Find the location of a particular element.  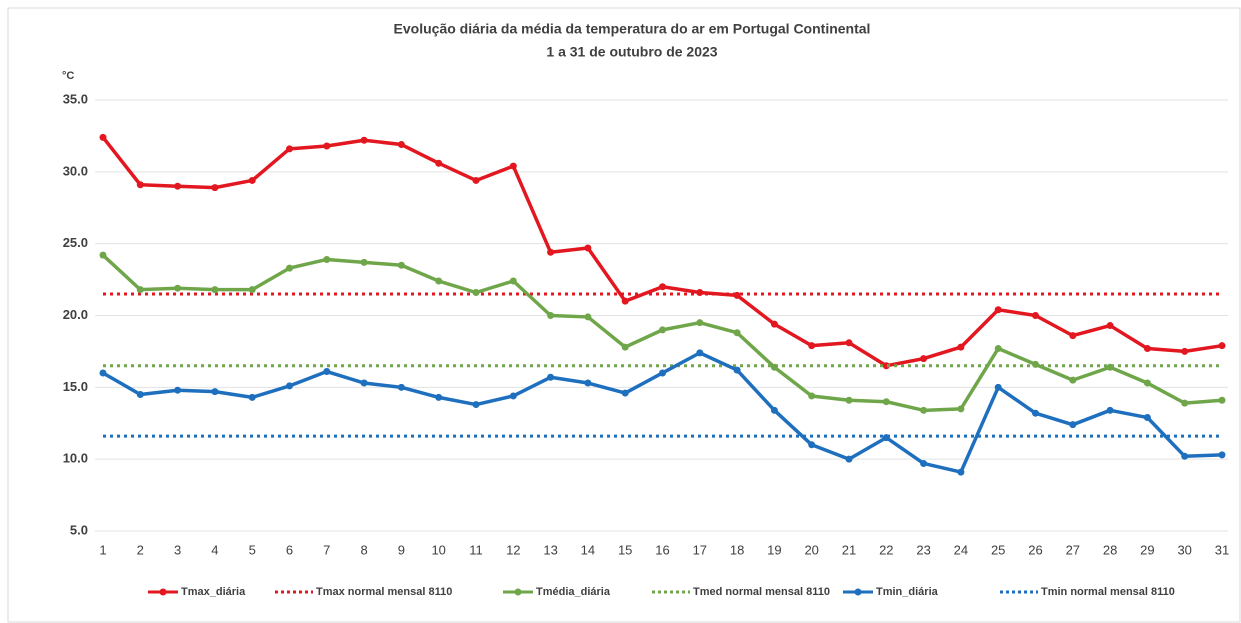

x-tick-label: 11 is located at coordinates (476, 549).